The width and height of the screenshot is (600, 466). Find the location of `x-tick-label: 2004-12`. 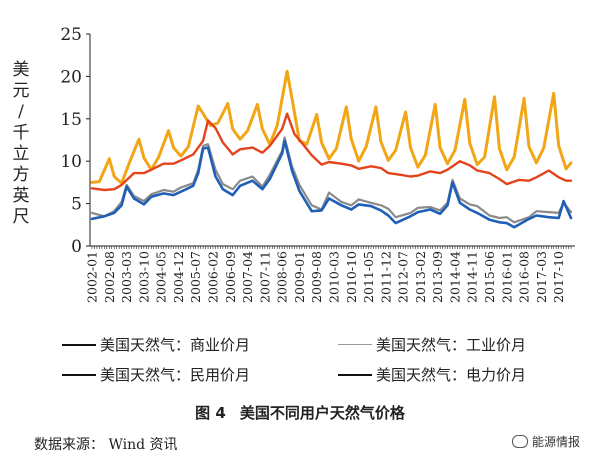

x-tick-label: 2004-12 is located at coordinates (178, 277).